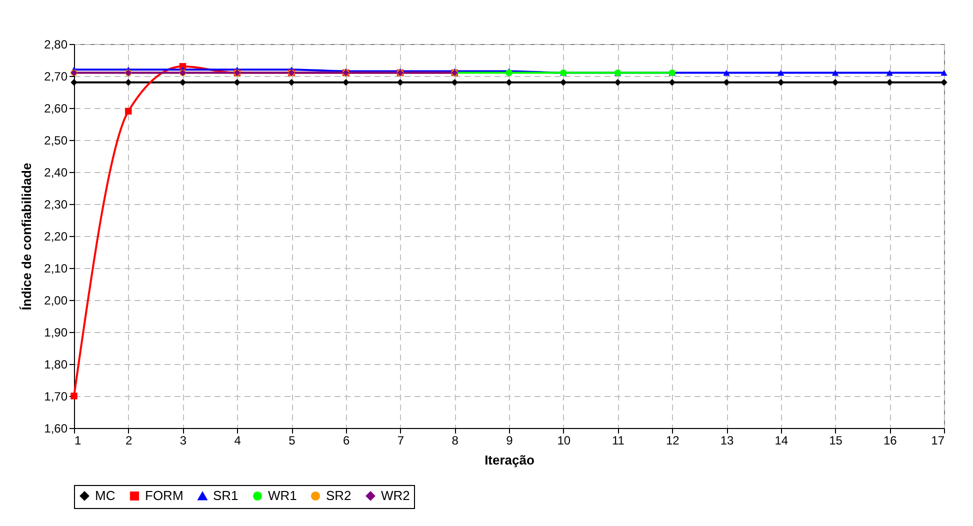 The image size is (973, 526). What do you see at coordinates (56, 269) in the screenshot?
I see `y-tick-label: 2,10` at bounding box center [56, 269].